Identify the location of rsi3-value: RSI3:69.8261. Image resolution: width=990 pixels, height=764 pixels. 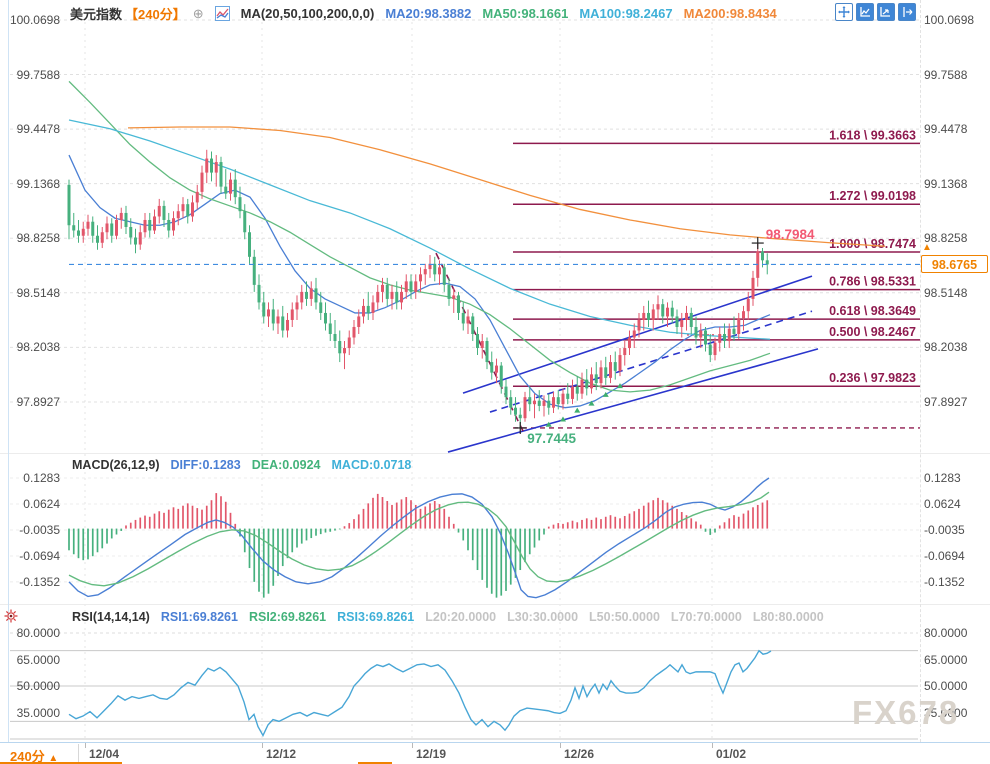
(376, 617).